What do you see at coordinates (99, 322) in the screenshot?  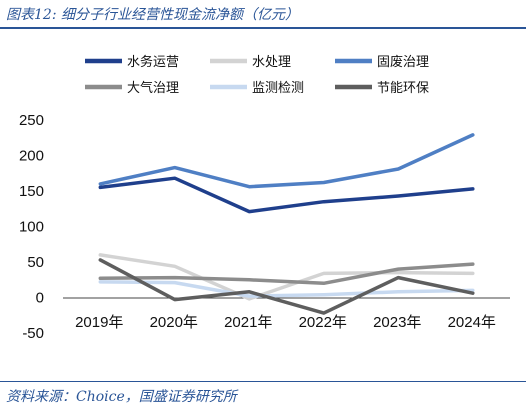 I see `x-tick-label: 2019年` at bounding box center [99, 322].